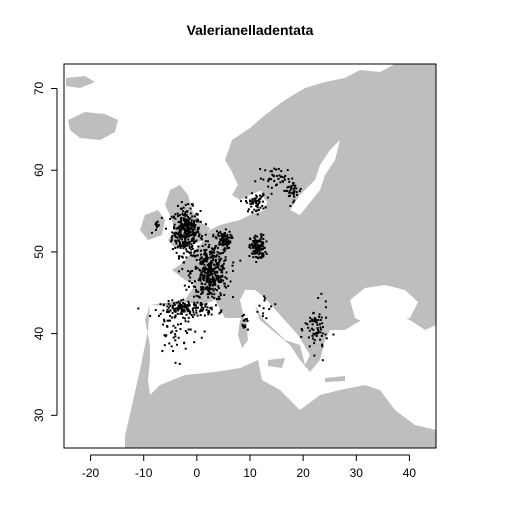  What do you see at coordinates (197, 473) in the screenshot?
I see `x-tick-label: 0` at bounding box center [197, 473].